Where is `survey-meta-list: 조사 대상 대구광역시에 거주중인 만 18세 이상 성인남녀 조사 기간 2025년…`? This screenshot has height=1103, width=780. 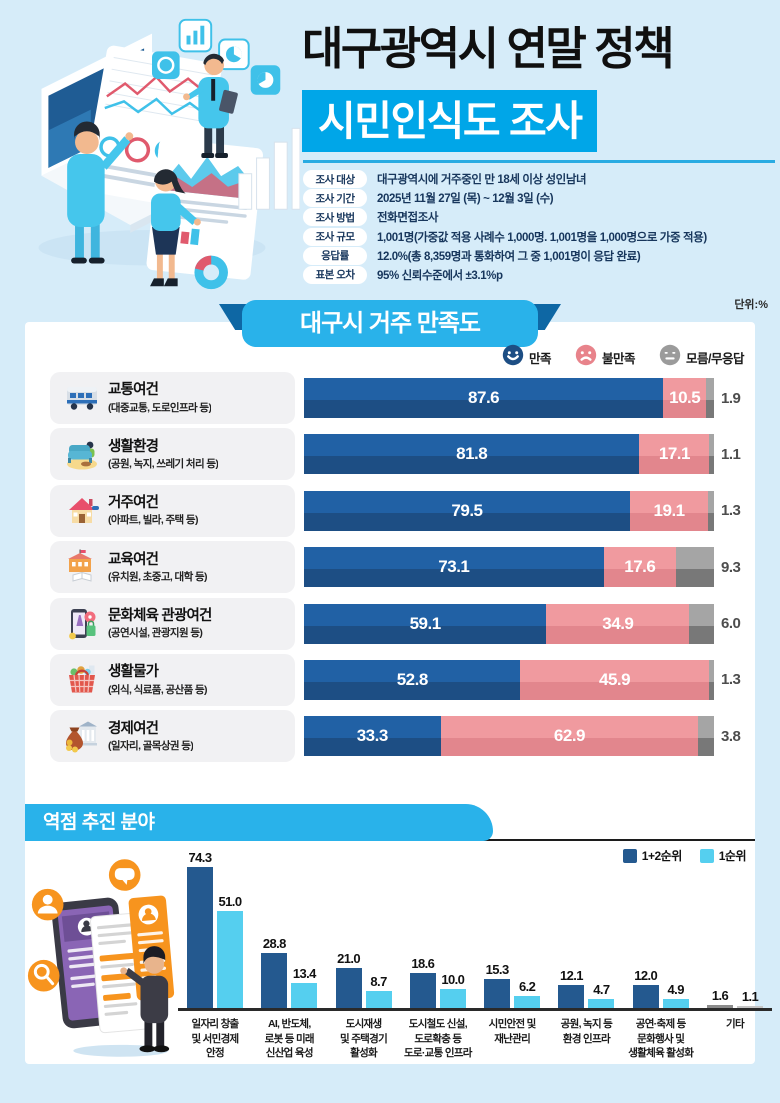
survey-meta-list: 조사 대상 대구광역시에 거주중인 만 18세 이상 성인남녀 조사 기간 2025년… is located at coordinates (540, 228).